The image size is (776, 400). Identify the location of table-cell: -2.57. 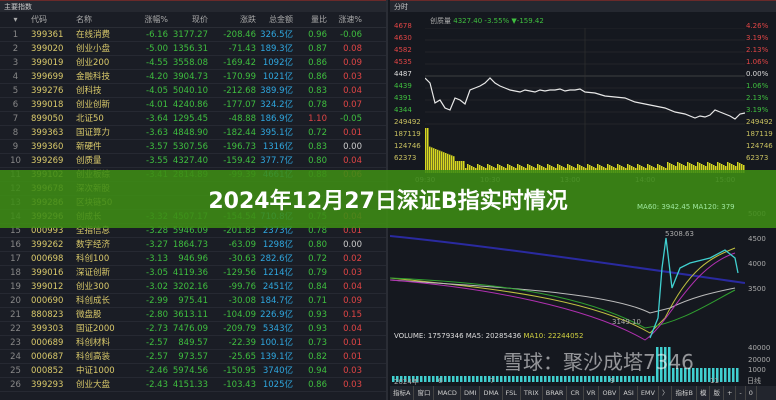
(157, 357).